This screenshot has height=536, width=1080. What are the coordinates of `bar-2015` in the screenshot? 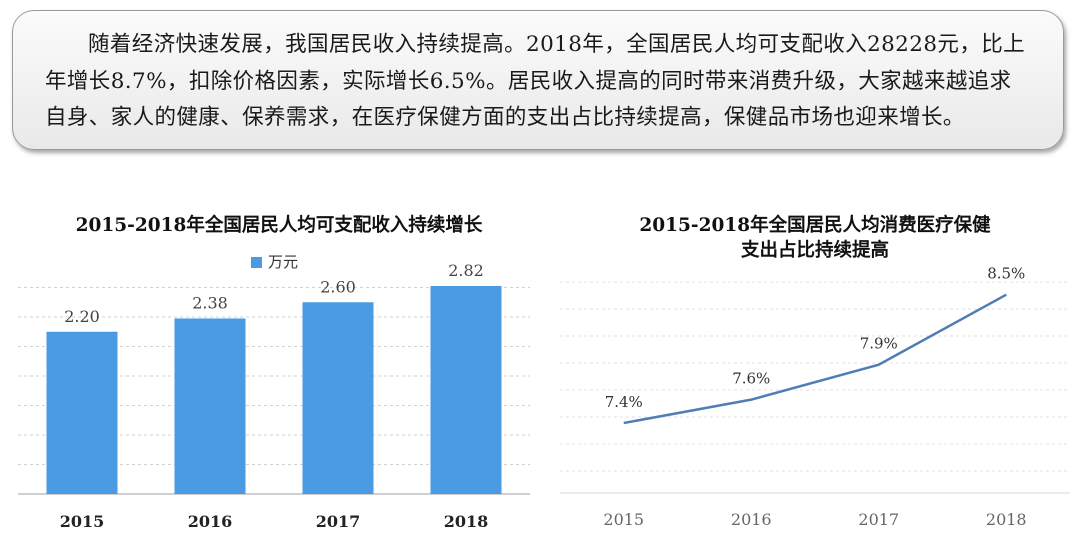 It's located at (82, 412).